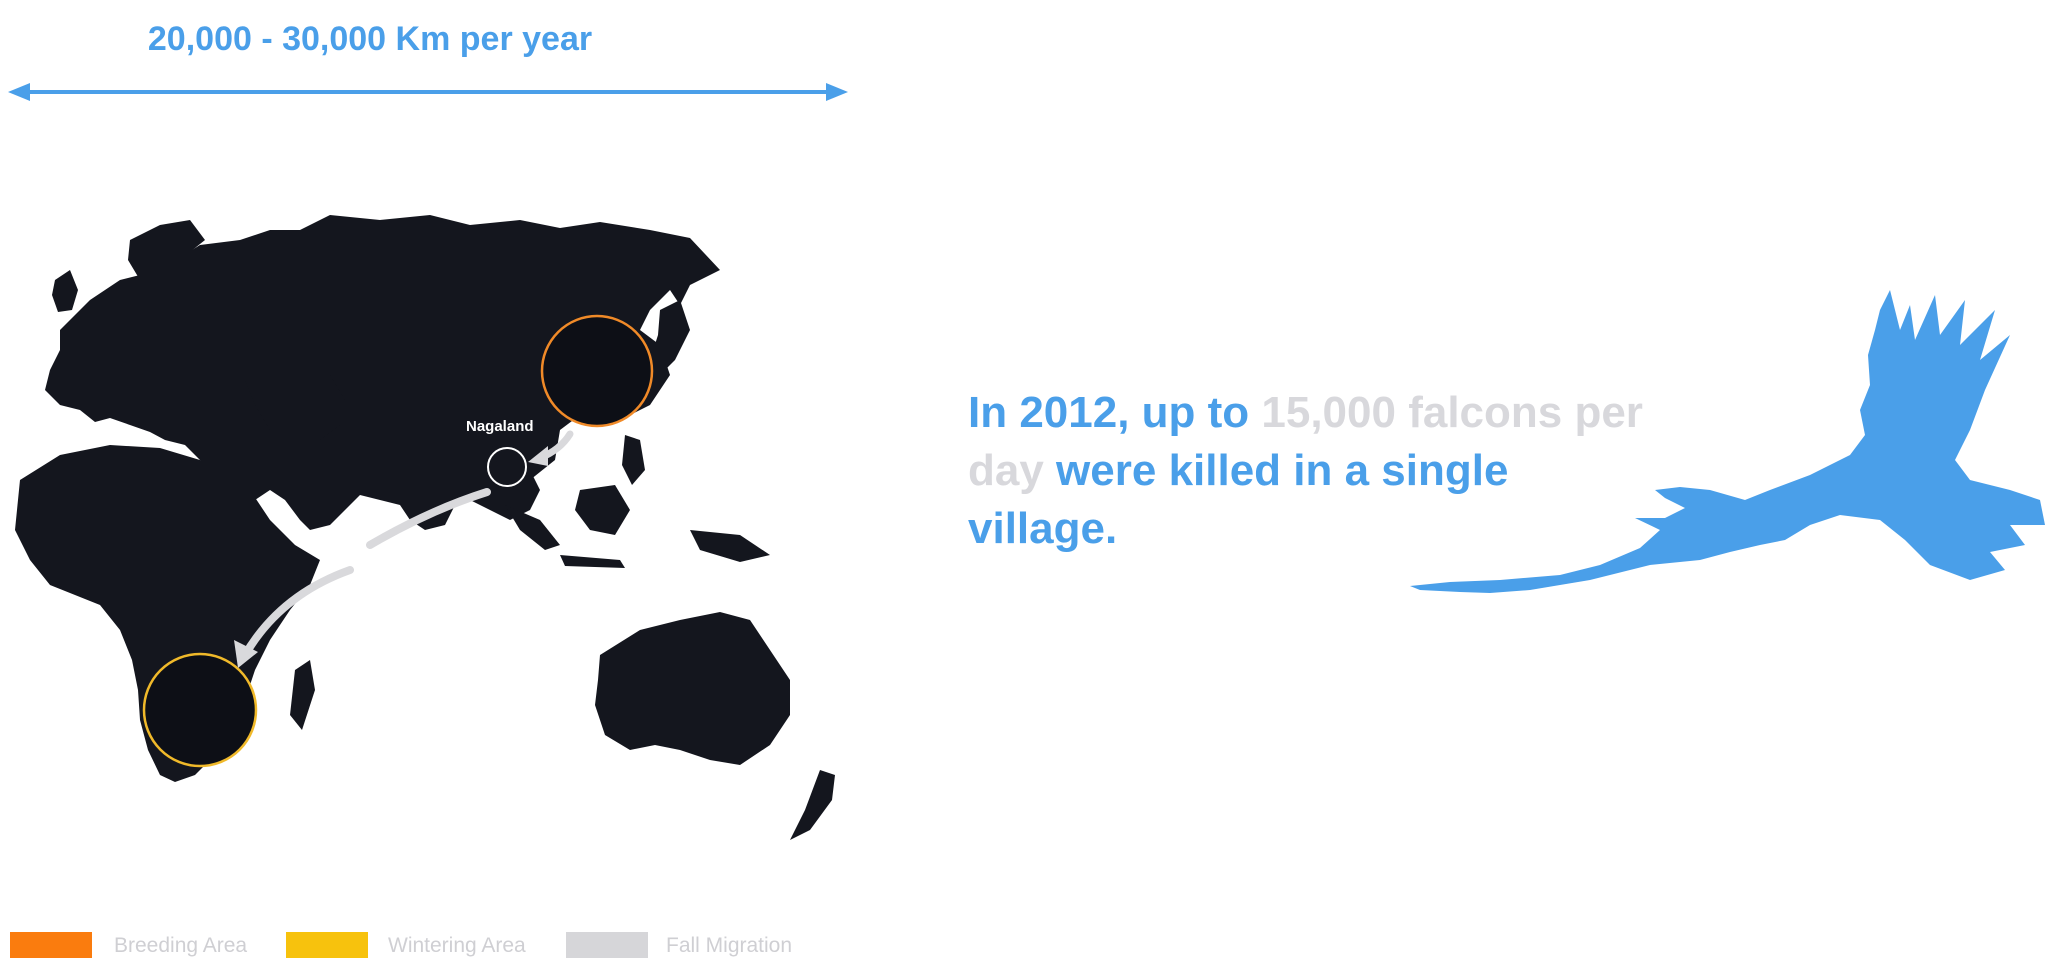  Describe the element at coordinates (607, 945) in the screenshot. I see `legend-swatch-fall-migration` at that location.